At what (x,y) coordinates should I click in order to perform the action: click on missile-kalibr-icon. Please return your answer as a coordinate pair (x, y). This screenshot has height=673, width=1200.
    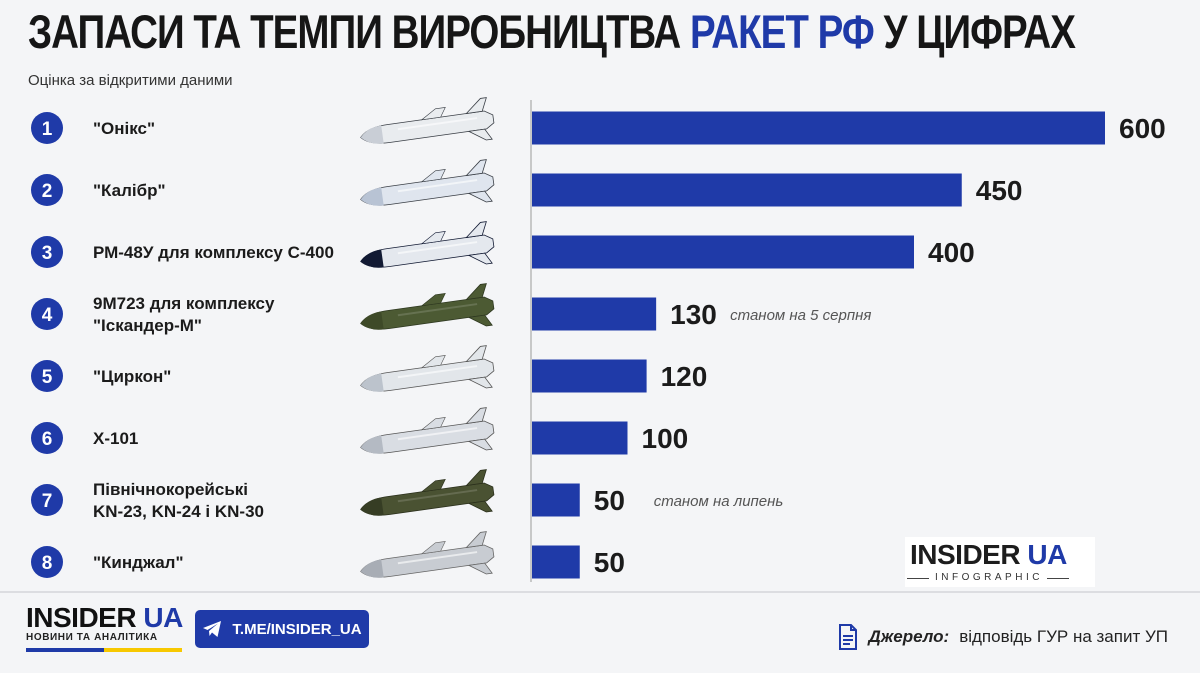
    Looking at the image, I should click on (427, 182).